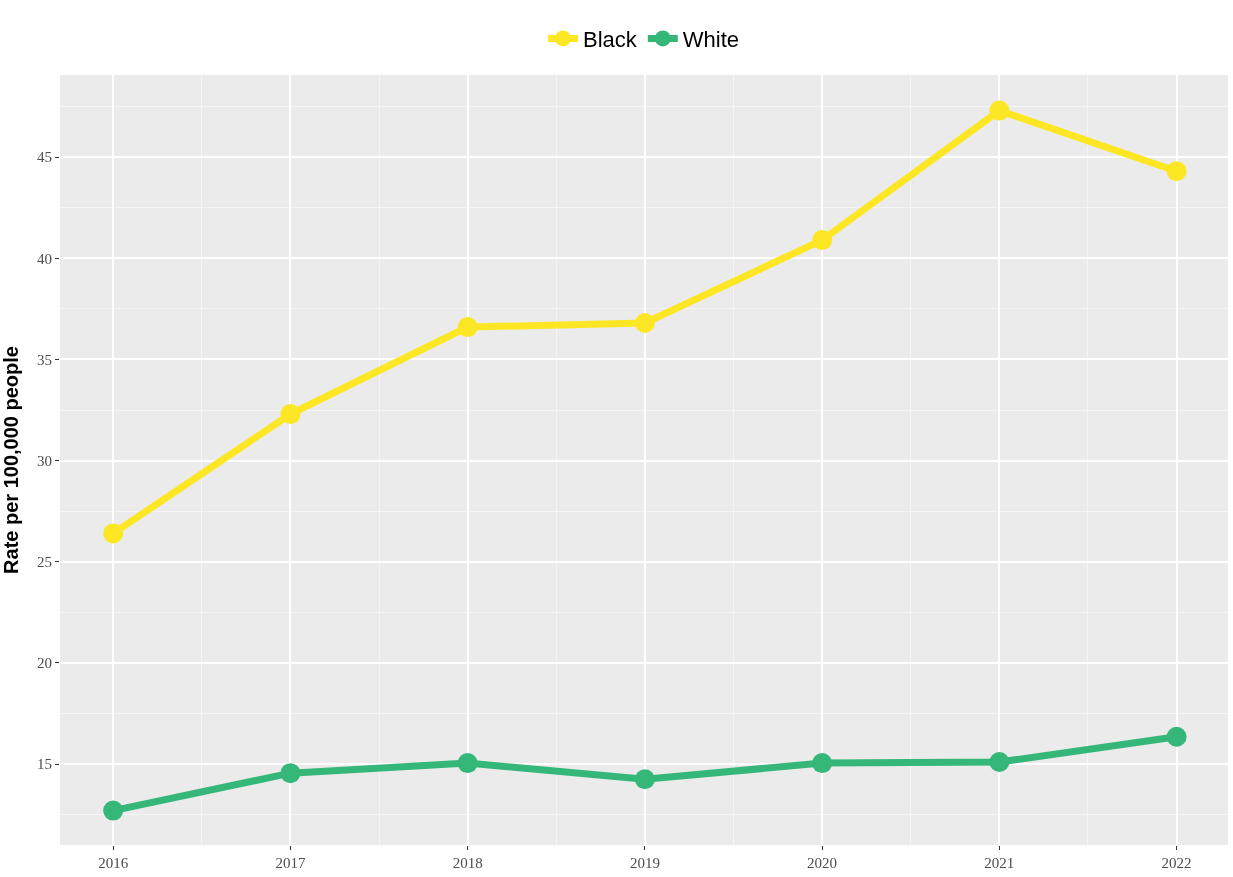  I want to click on x-tick-label: 2021, so click(999, 863).